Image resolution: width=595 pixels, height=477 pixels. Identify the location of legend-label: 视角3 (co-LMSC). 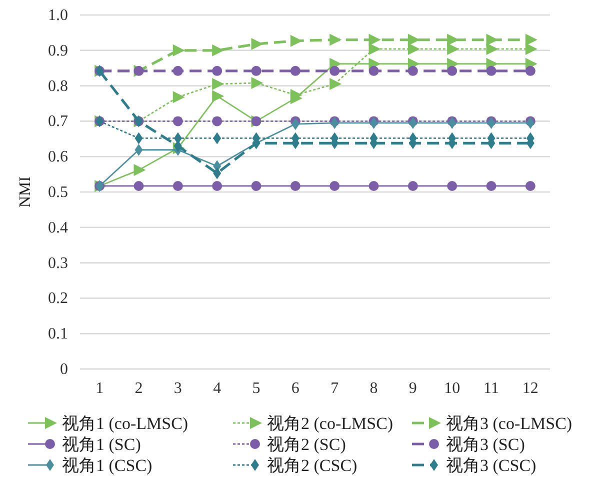
(509, 423).